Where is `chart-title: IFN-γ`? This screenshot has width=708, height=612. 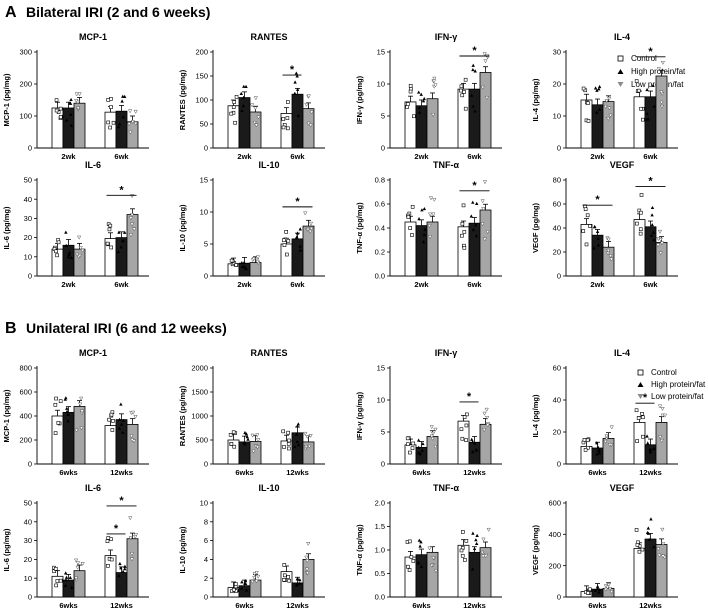 chart-title: IFN-γ is located at coordinates (446, 37).